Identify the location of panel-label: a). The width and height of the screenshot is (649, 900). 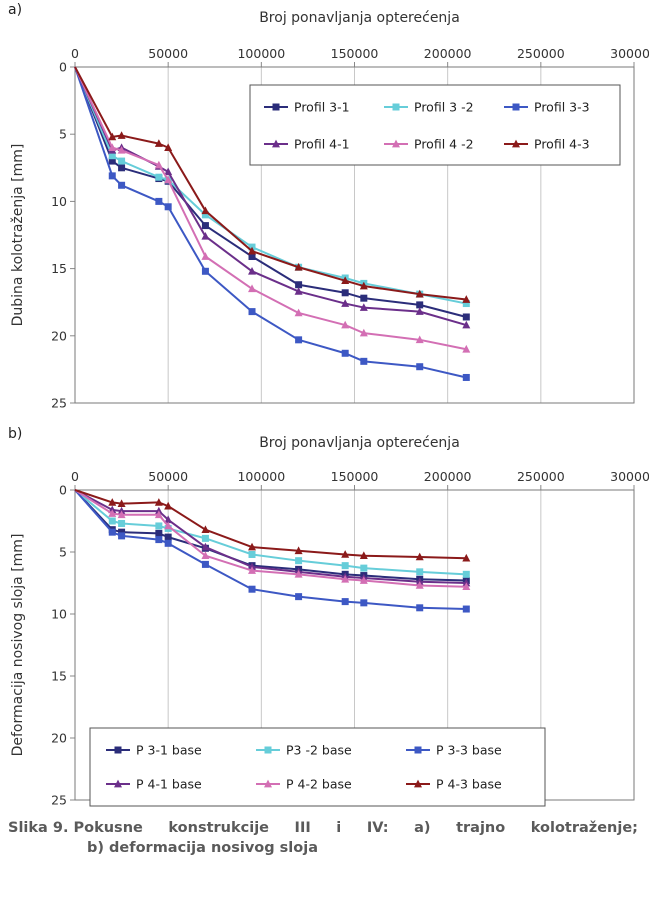
(15, 10).